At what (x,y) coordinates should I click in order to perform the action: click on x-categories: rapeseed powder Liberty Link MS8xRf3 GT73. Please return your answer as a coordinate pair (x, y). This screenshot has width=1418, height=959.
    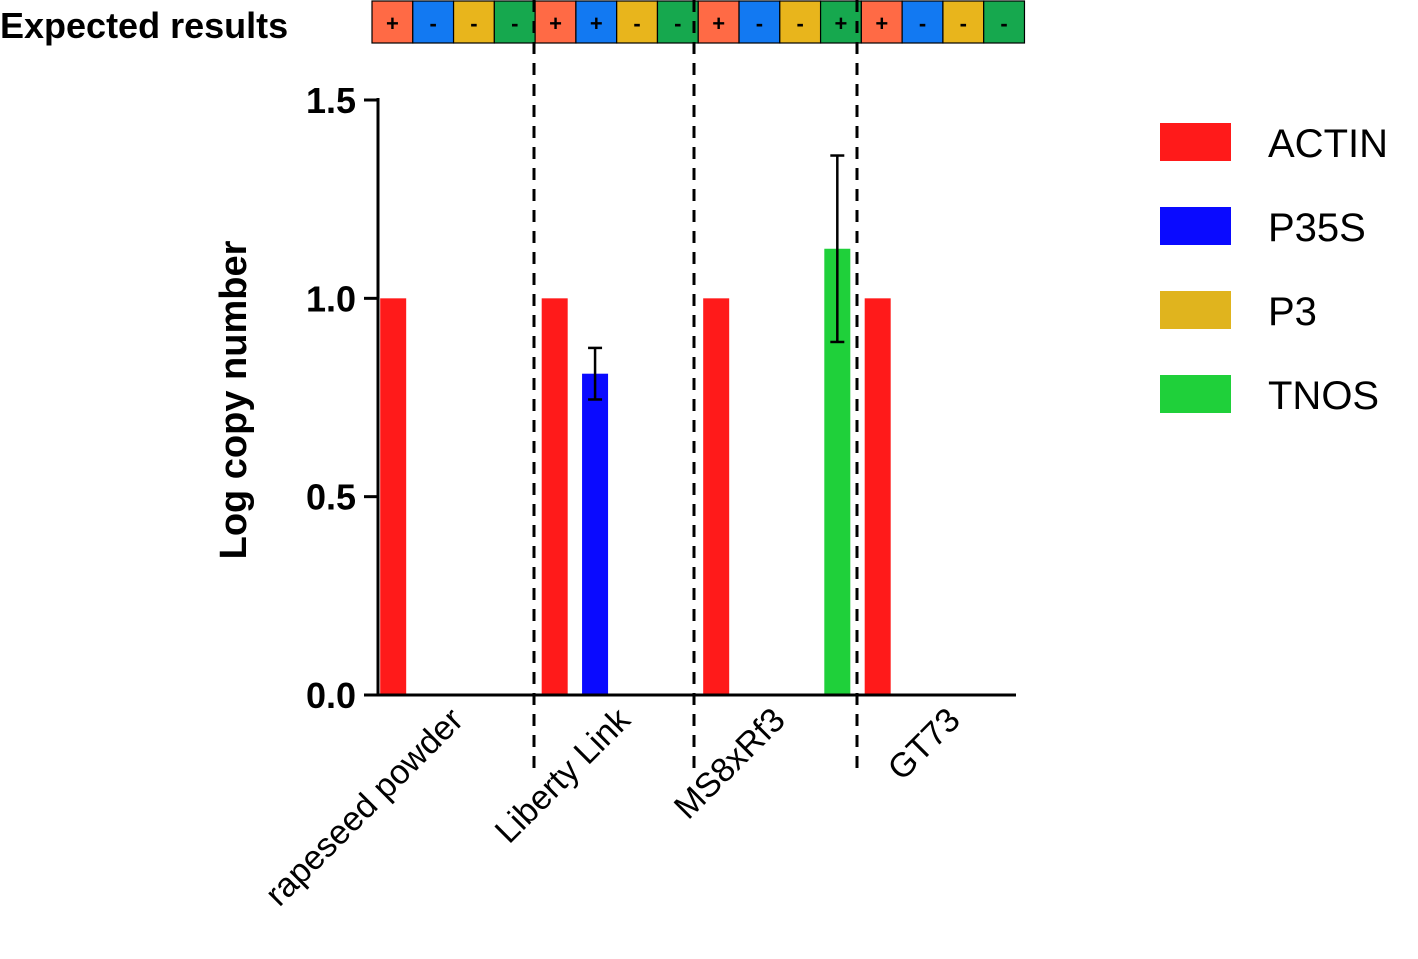
    Looking at the image, I should click on (613, 806).